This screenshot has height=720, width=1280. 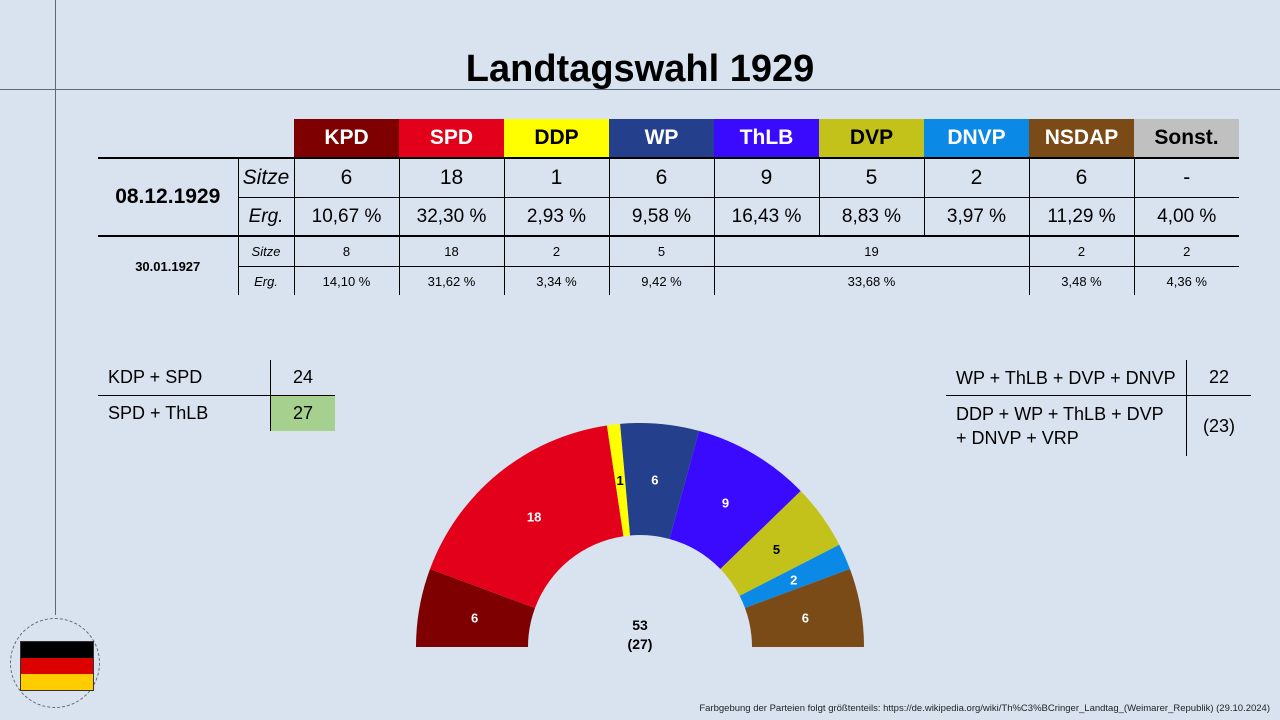 What do you see at coordinates (1082, 280) in the screenshot?
I see `table-cell: 3,48 %` at bounding box center [1082, 280].